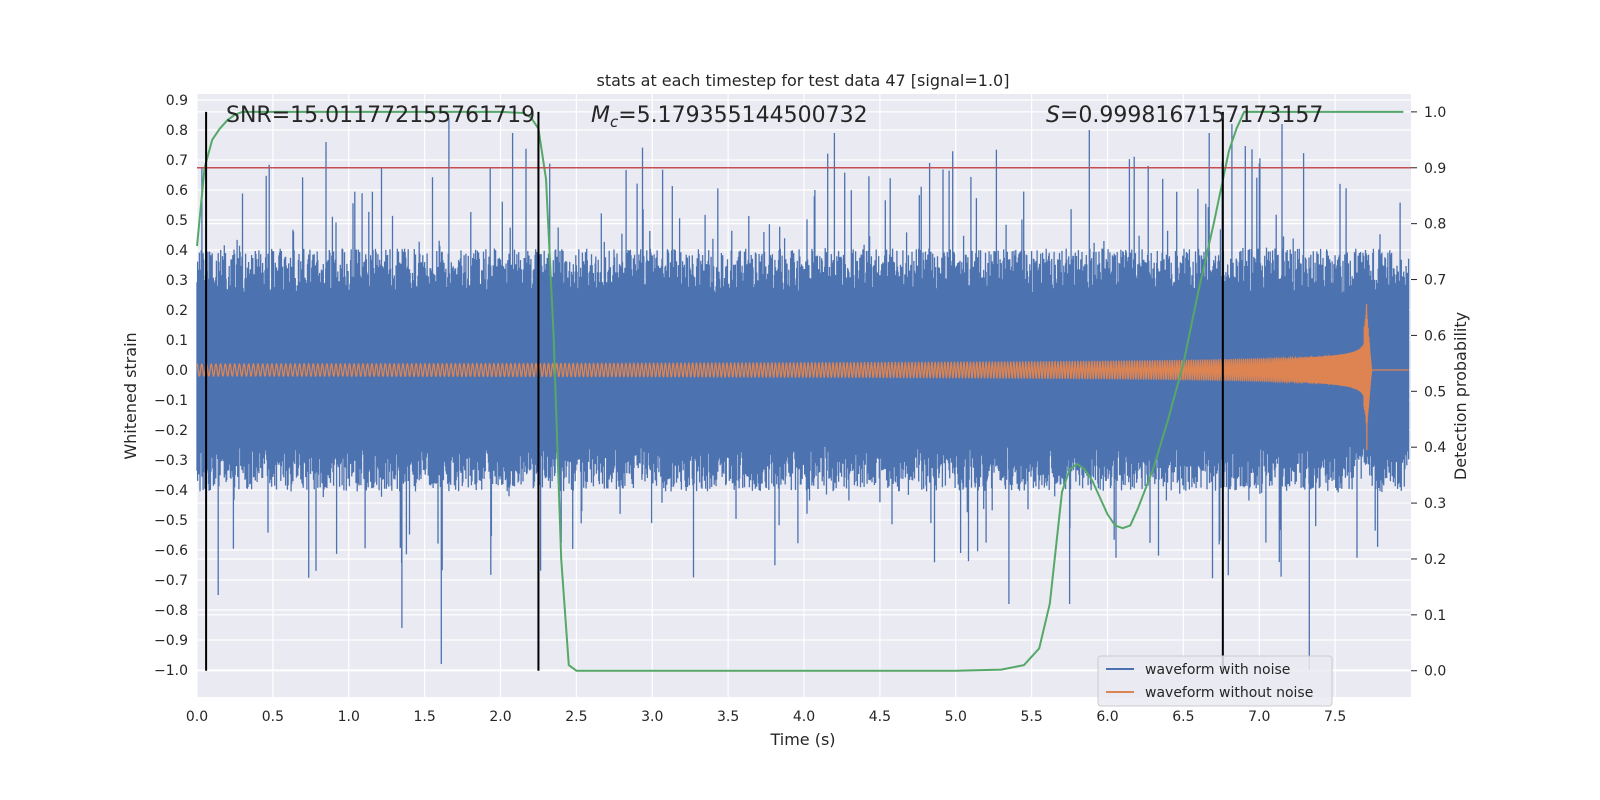  I want to click on y-tick-label: 0.5, so click(177, 221).